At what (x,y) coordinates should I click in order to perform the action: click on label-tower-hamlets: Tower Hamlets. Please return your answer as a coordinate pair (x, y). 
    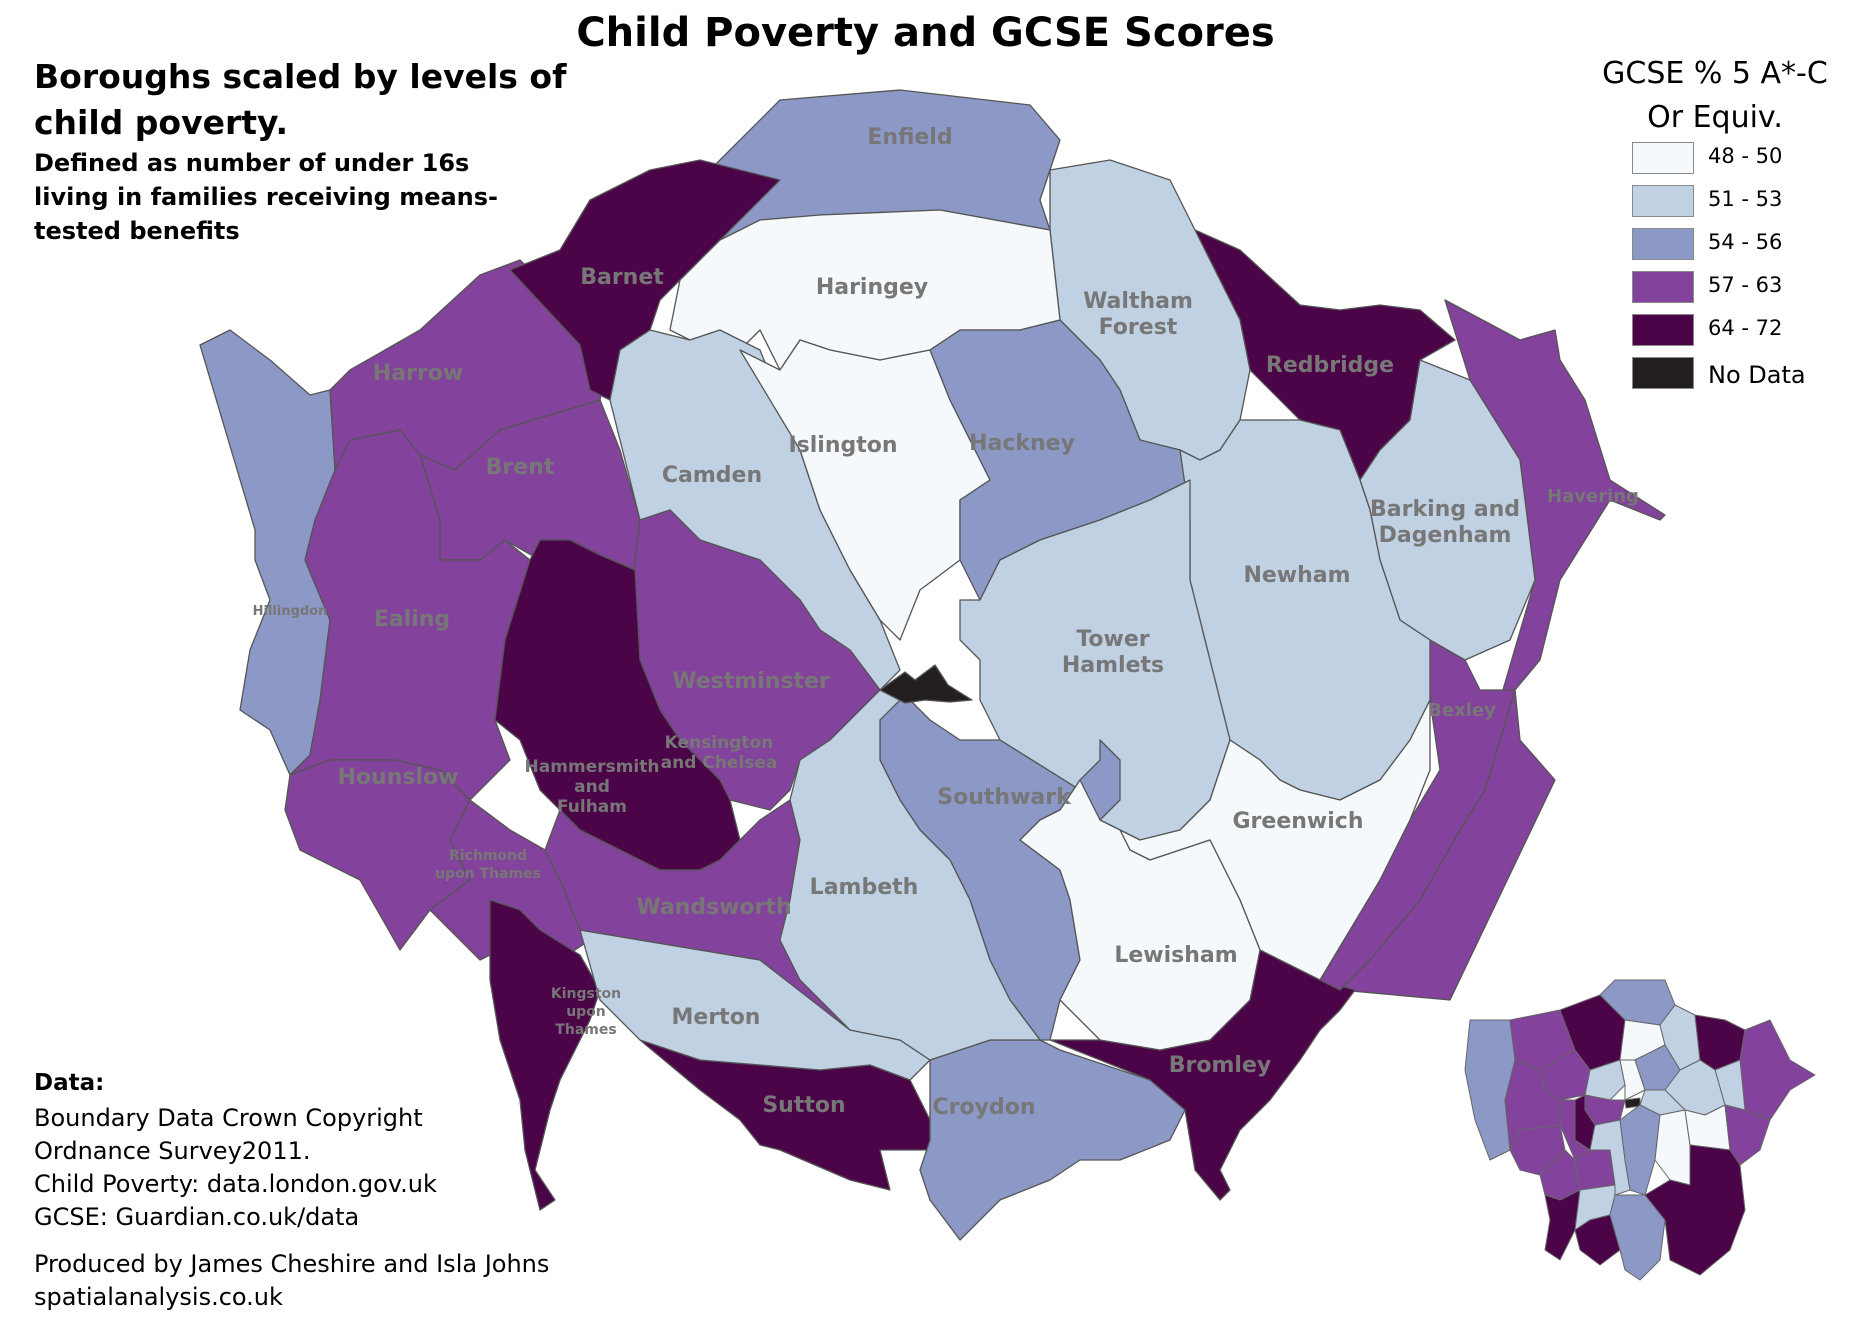
    Looking at the image, I should click on (1113, 652).